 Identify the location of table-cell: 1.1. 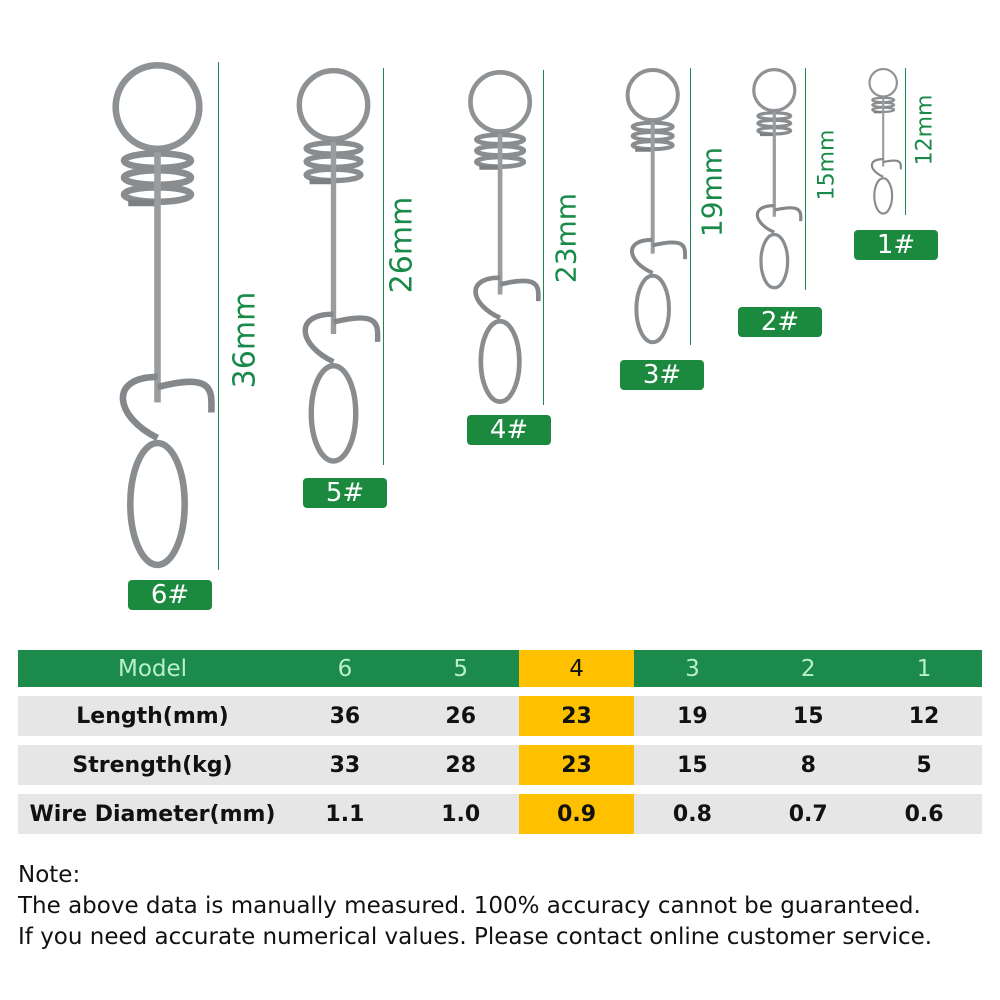
(345, 814).